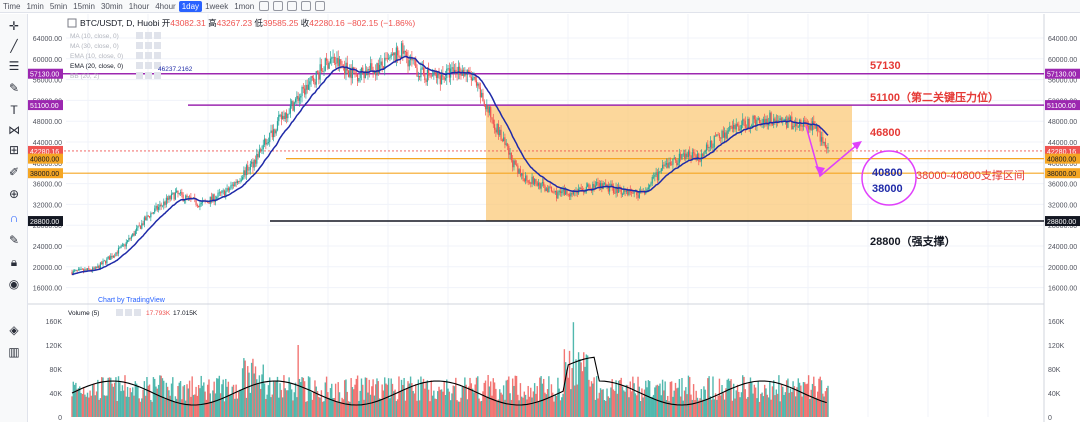 The image size is (1080, 422). Describe the element at coordinates (887, 189) in the screenshot. I see `annotation-38000: 38000` at that location.